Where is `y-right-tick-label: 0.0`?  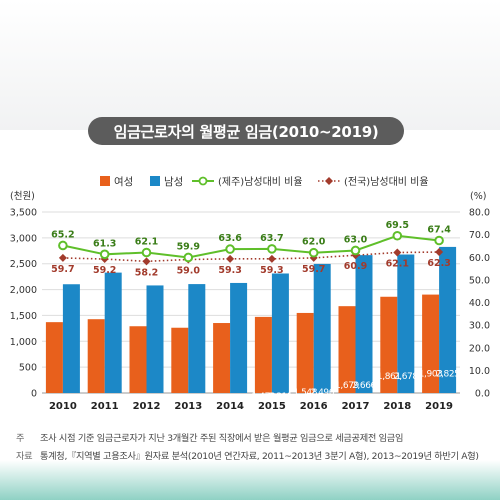 y-right-tick-label: 0.0 is located at coordinates (482, 394).